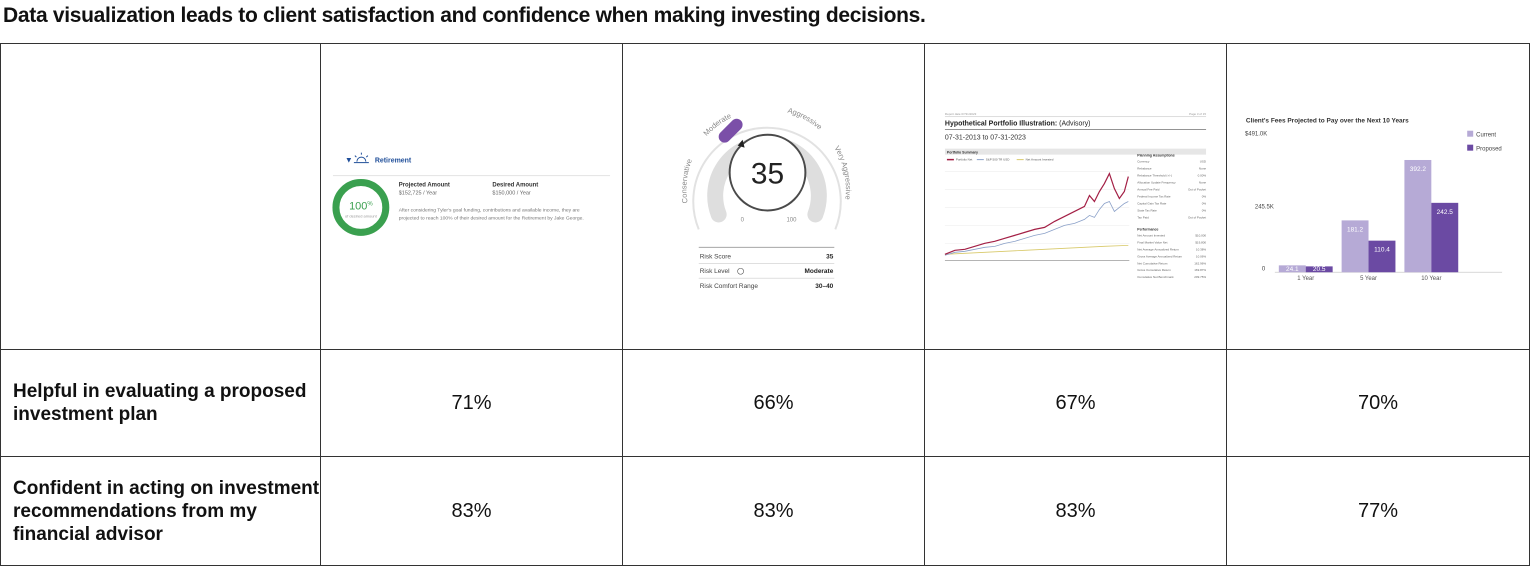 The height and width of the screenshot is (566, 1530). What do you see at coordinates (1144, 169) in the screenshot?
I see `assumption-label: Rebalance` at bounding box center [1144, 169].